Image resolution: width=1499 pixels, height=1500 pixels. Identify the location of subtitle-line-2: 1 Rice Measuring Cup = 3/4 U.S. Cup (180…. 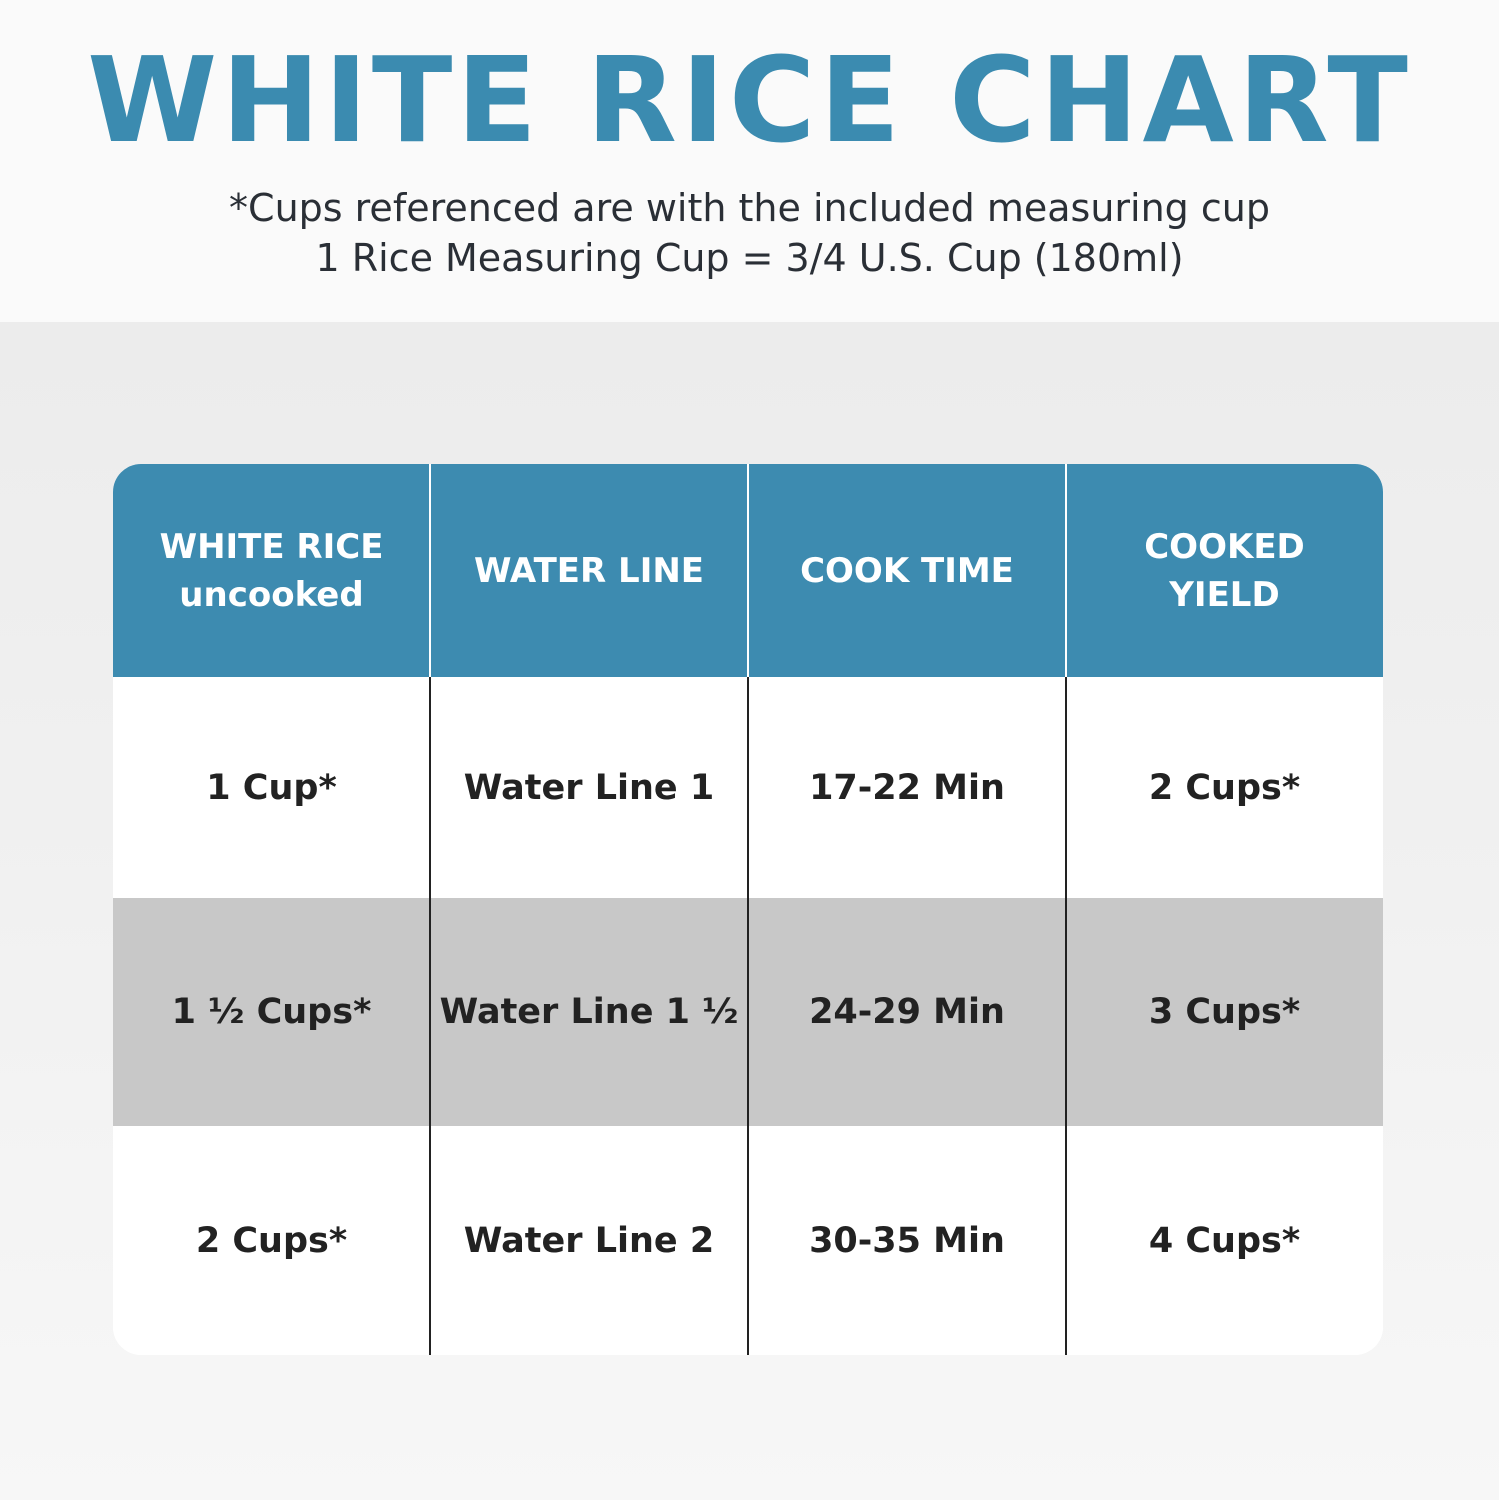
(749, 258).